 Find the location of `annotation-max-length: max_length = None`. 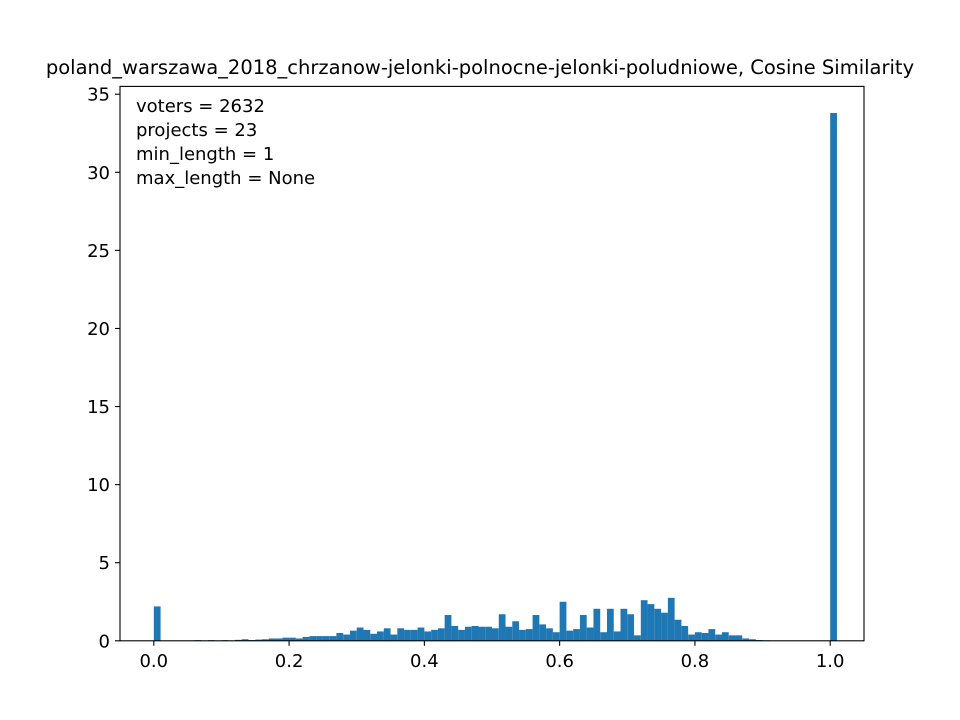

annotation-max-length: max_length = None is located at coordinates (225, 178).